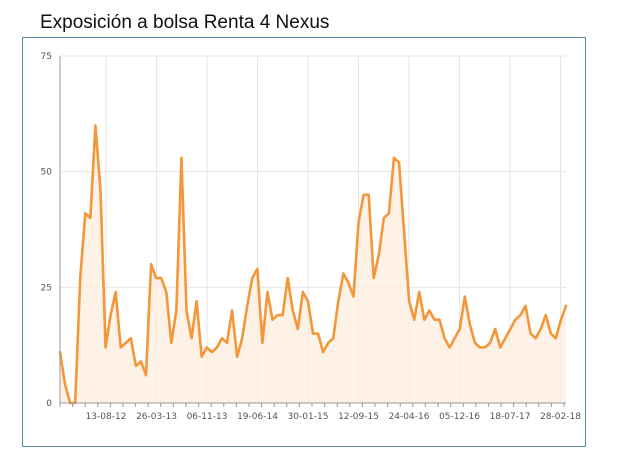  I want to click on y-tick-label: 75, so click(46, 57).